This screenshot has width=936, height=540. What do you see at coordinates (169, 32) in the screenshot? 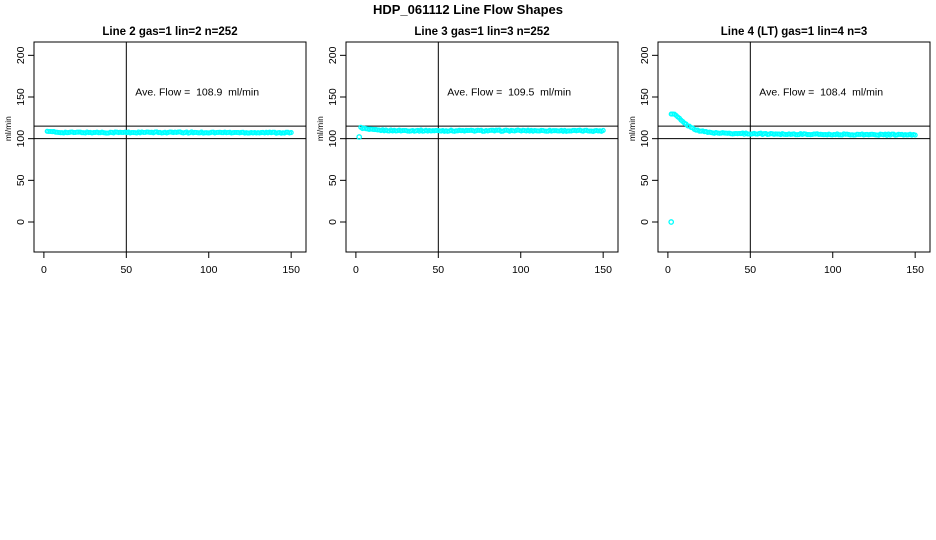
I see `panel-title: Line 2 gas=1 lin=2 n=252` at bounding box center [169, 32].